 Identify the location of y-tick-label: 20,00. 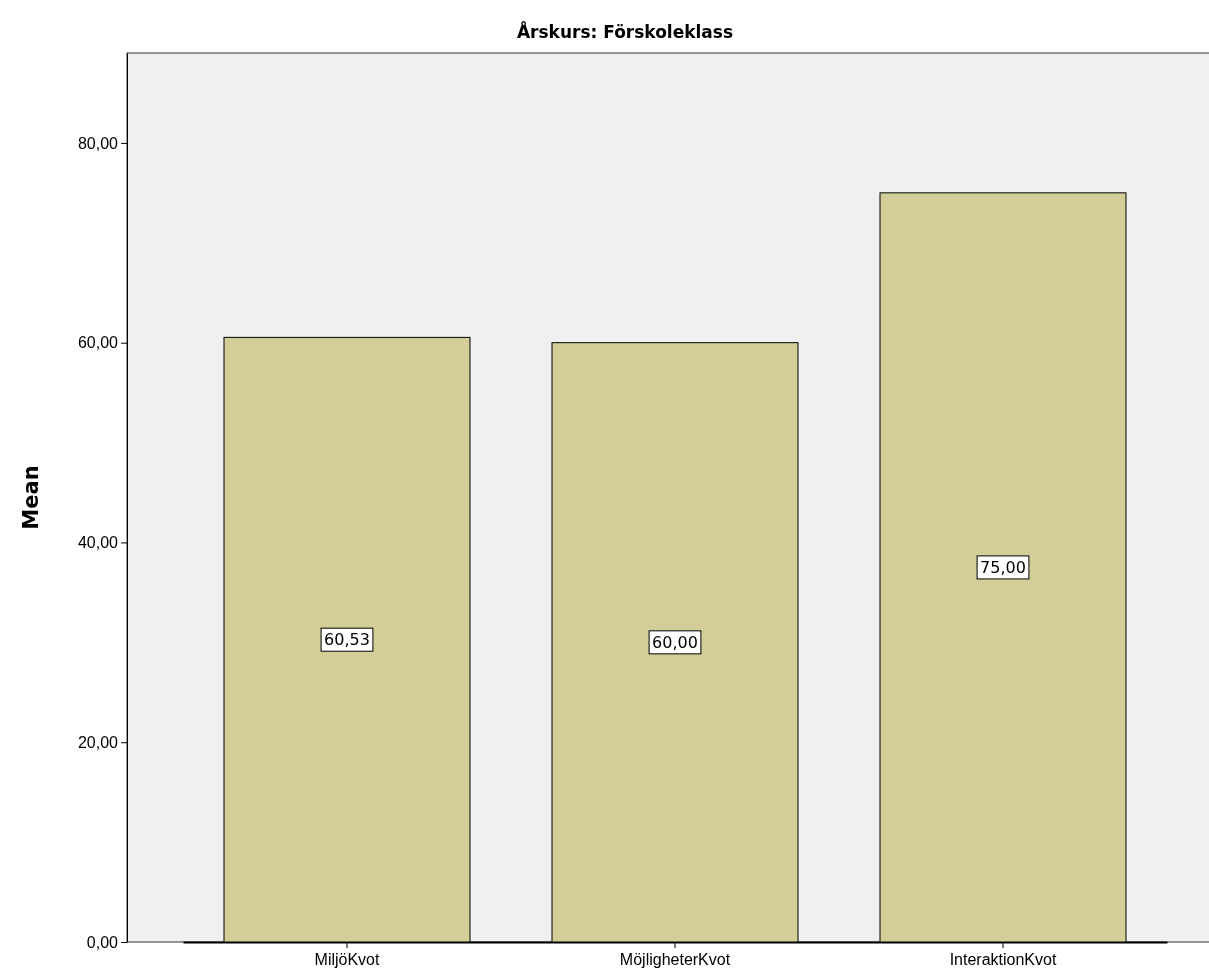
(98, 742).